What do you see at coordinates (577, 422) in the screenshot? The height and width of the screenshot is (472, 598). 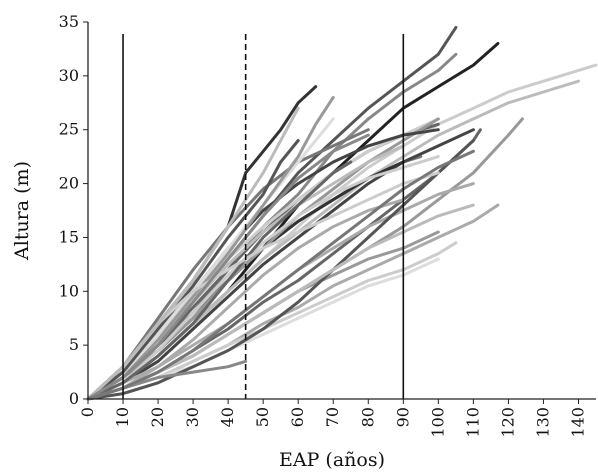 I see `x-tick-label: 140` at bounding box center [577, 422].